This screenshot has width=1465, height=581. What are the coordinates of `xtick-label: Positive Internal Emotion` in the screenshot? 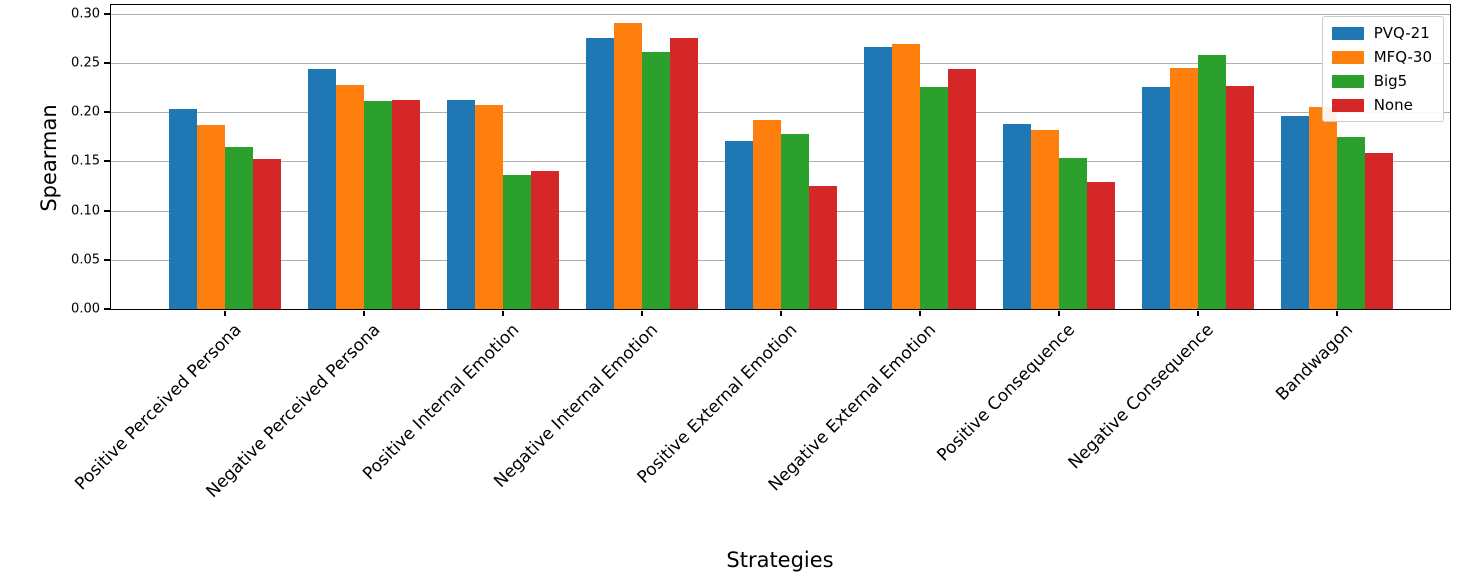 It's located at (441, 402).